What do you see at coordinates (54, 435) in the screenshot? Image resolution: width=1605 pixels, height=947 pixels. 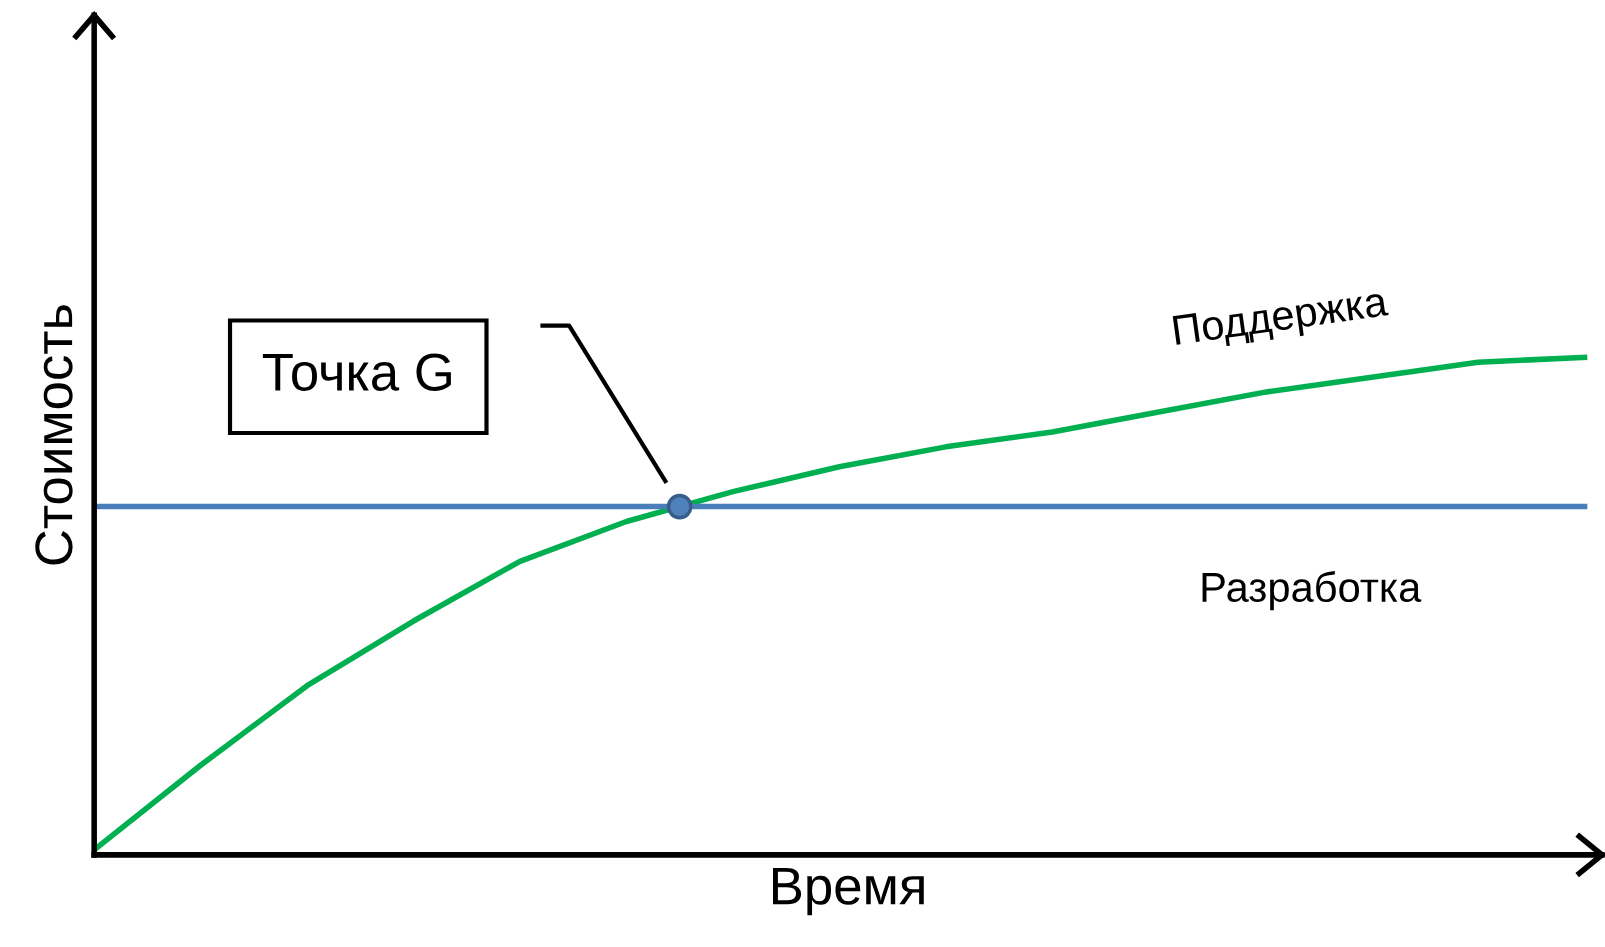 I see `y-axis-title: Стоимость` at bounding box center [54, 435].